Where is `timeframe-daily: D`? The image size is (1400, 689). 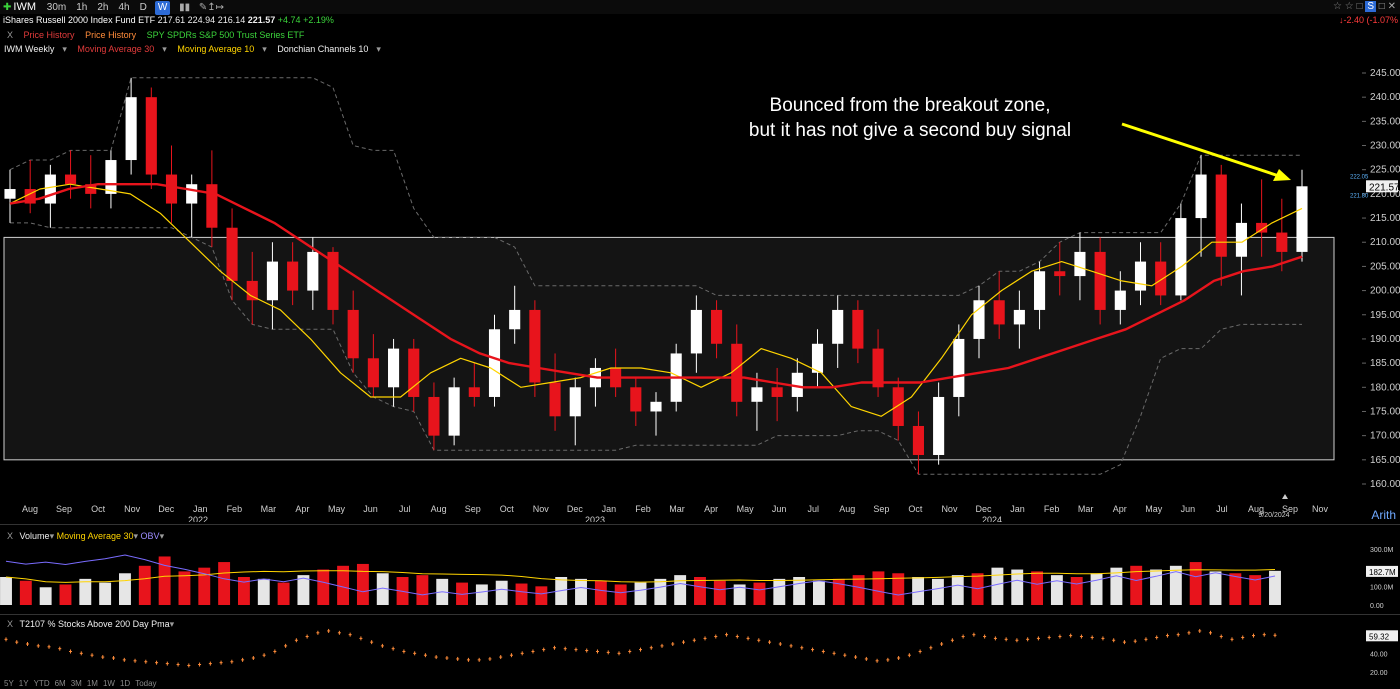 timeframe-daily: D is located at coordinates (143, 7).